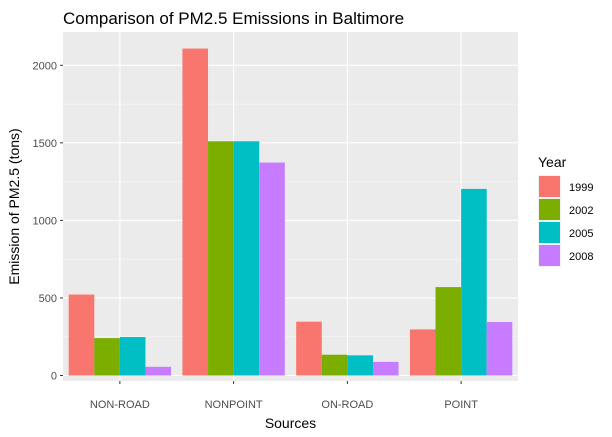 This screenshot has width=612, height=437. I want to click on y-tick-label: 2000, so click(45, 66).